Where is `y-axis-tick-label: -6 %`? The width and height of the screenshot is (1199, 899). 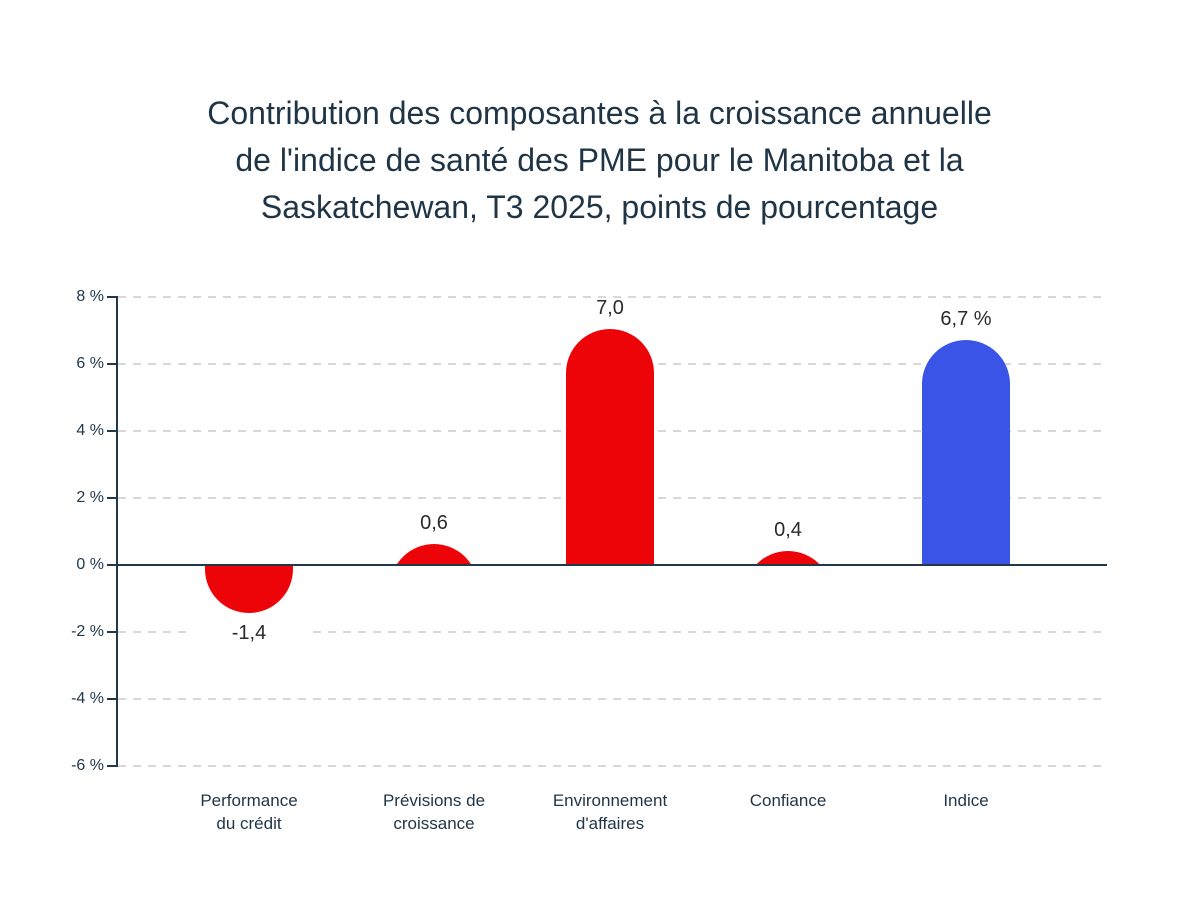
y-axis-tick-label: -6 % is located at coordinates (87, 765).